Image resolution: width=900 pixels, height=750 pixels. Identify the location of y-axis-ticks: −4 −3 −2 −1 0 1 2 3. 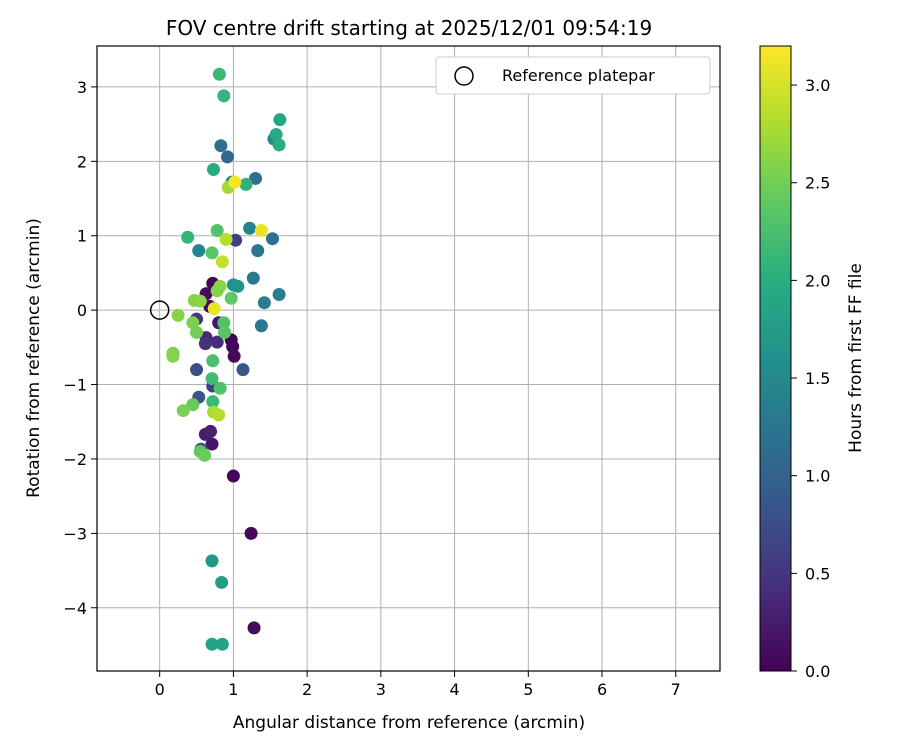
(80, 348).